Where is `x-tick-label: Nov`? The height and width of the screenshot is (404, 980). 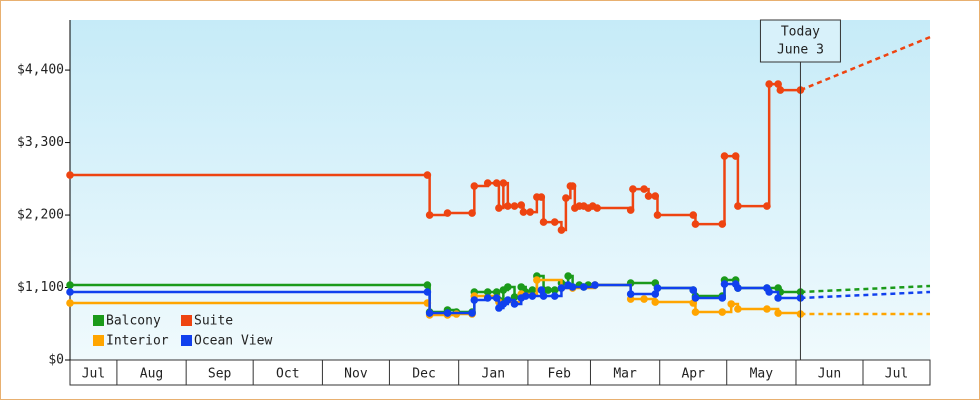 x-tick-label: Nov is located at coordinates (356, 374).